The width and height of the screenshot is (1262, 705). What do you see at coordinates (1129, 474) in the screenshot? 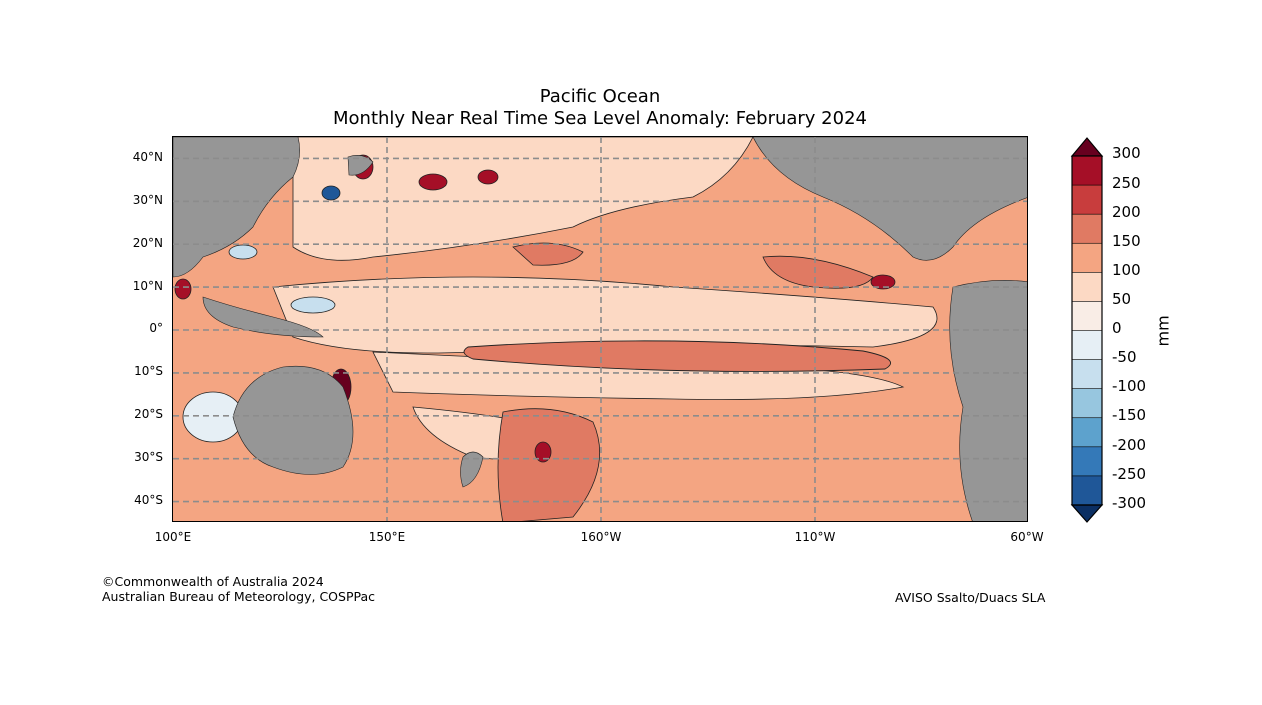
I see `colorbar-label-minus-250: -250` at bounding box center [1129, 474].